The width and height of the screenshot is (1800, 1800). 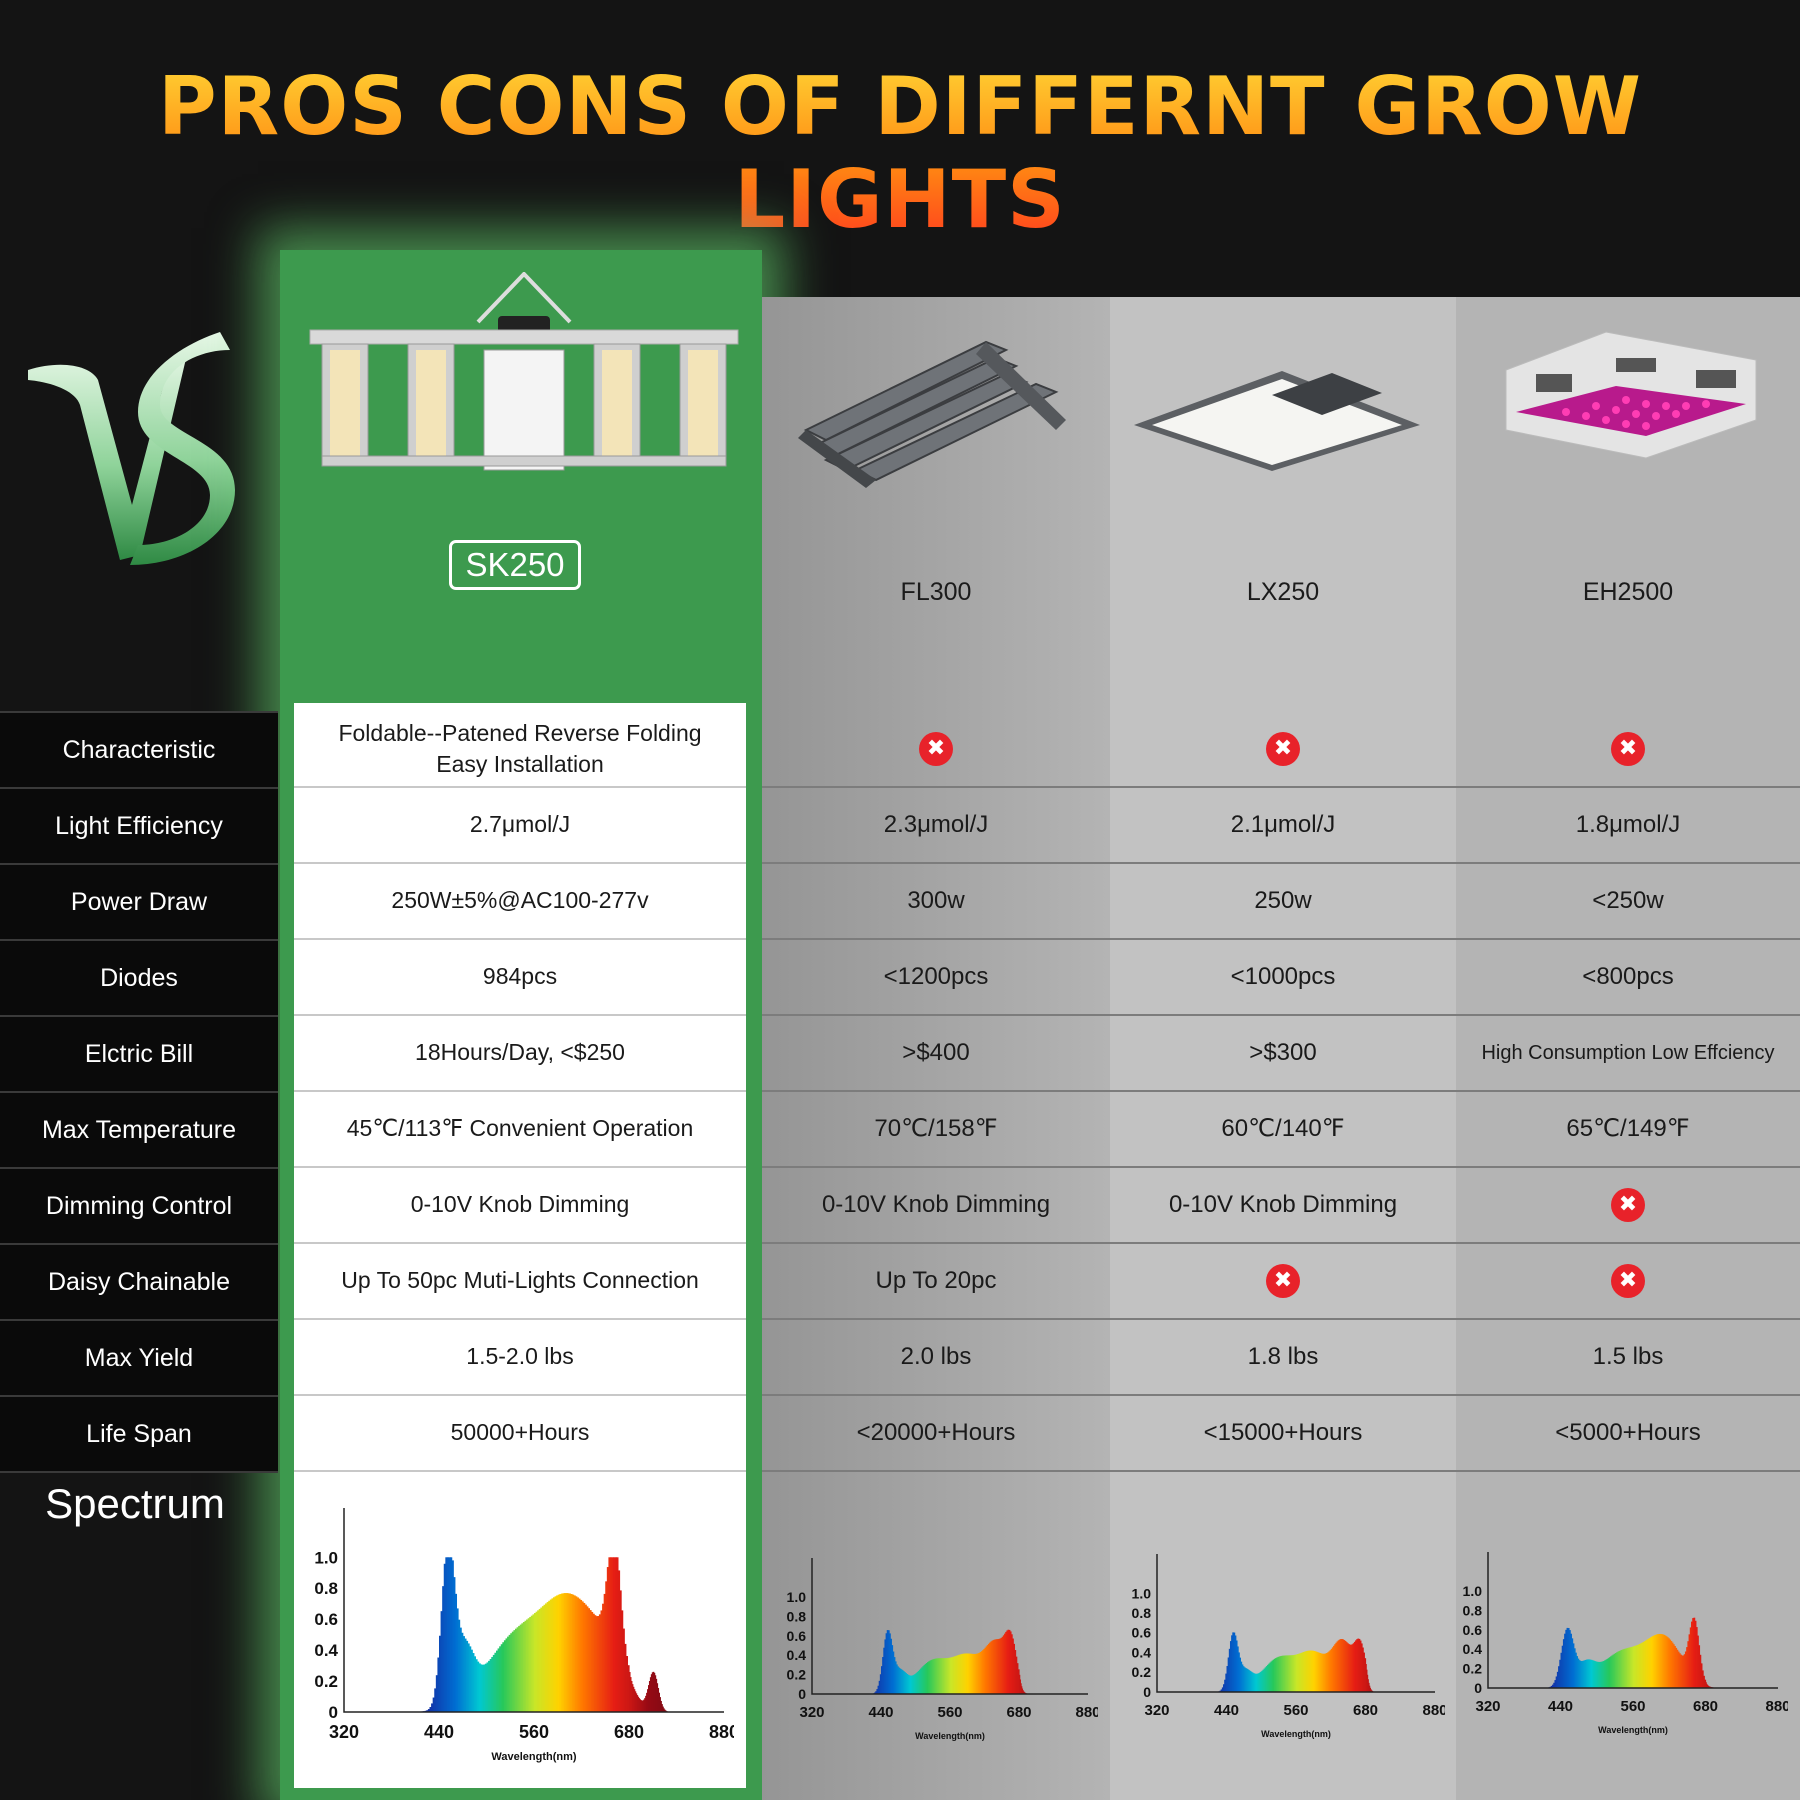 I want to click on sk250-cell-power-draw: 250W±5%@AC100-277v, so click(x=520, y=900).